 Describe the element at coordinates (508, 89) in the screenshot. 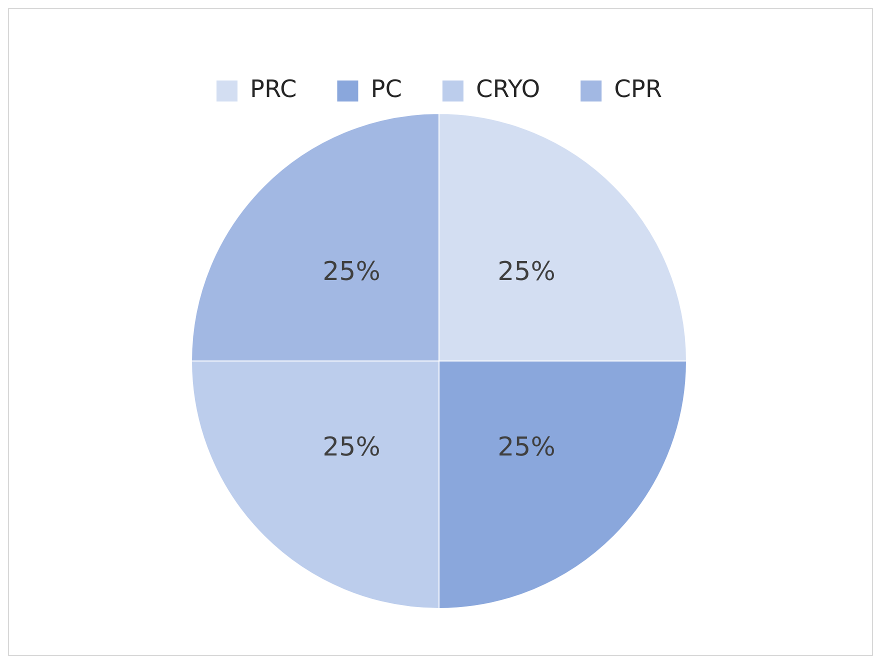

I see `legend-label: CRYO` at that location.